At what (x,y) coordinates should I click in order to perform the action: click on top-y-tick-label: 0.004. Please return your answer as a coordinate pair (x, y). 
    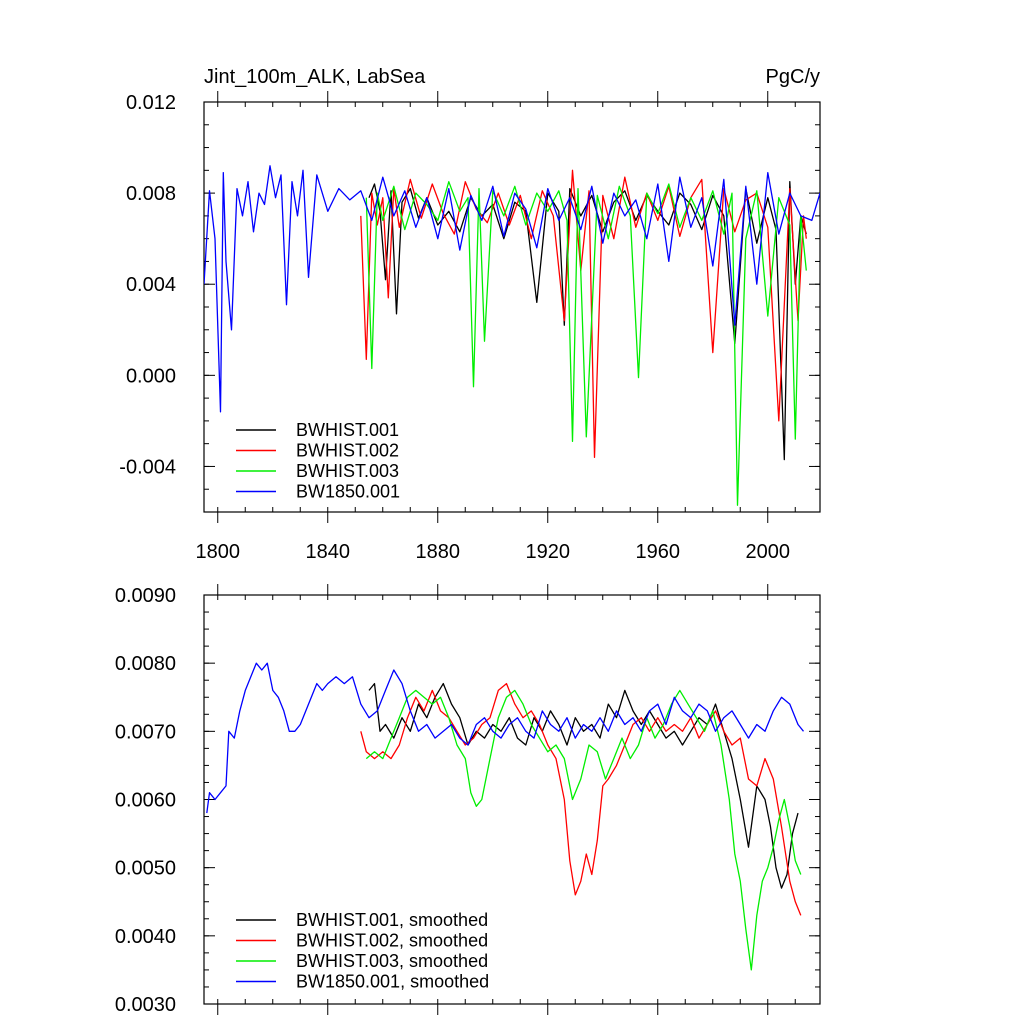
    Looking at the image, I should click on (151, 285).